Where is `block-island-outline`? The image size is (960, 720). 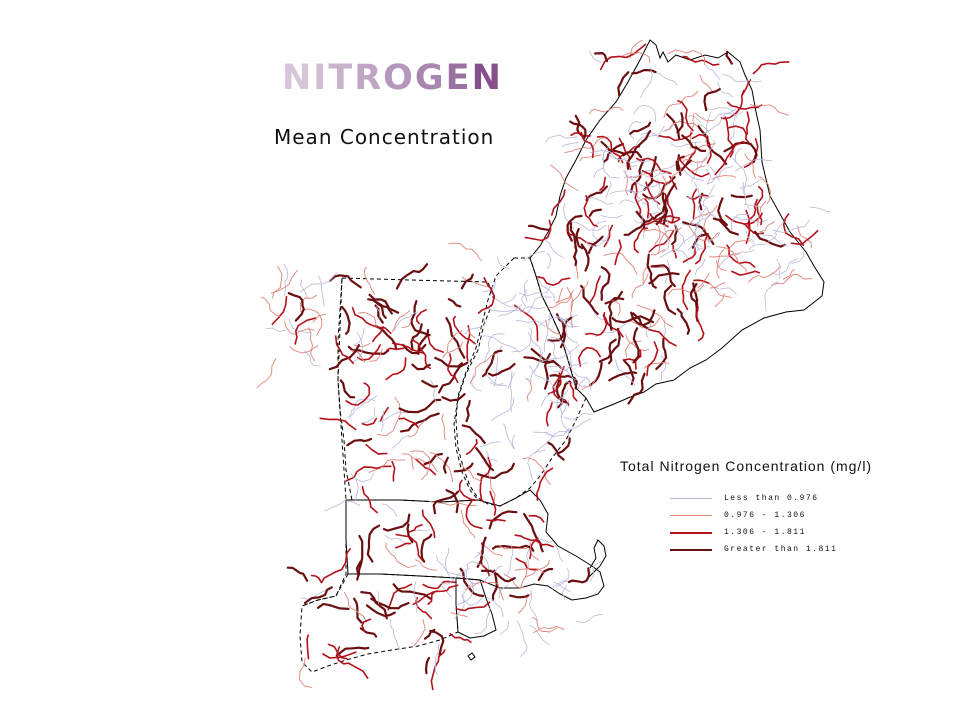
block-island-outline is located at coordinates (471, 656).